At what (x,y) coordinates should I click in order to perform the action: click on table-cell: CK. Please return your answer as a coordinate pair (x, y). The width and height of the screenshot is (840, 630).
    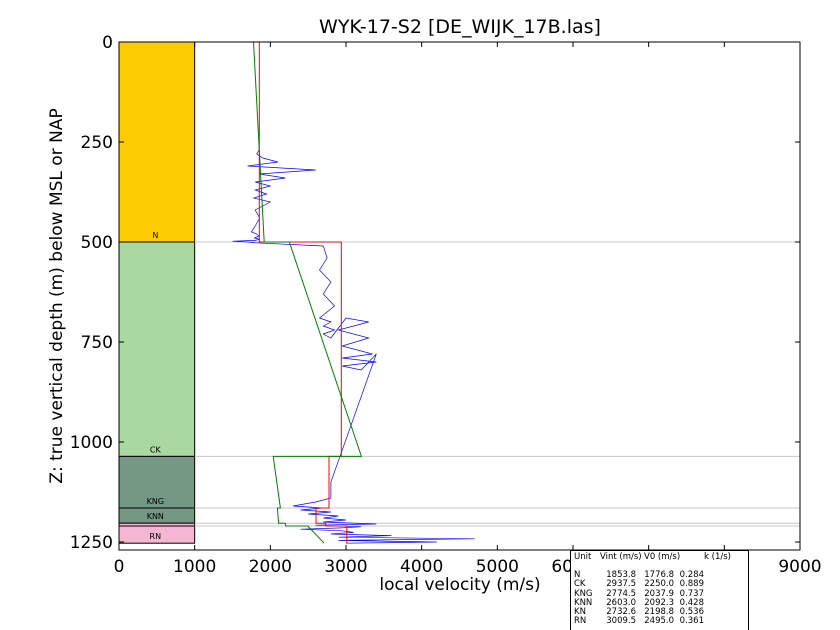
    Looking at the image, I should click on (580, 584).